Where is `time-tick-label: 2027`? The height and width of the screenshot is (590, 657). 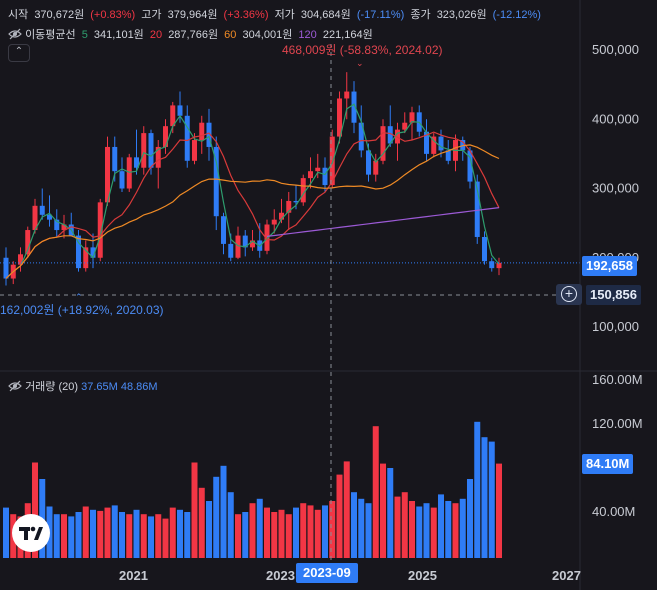
time-tick-label: 2027 is located at coordinates (566, 575).